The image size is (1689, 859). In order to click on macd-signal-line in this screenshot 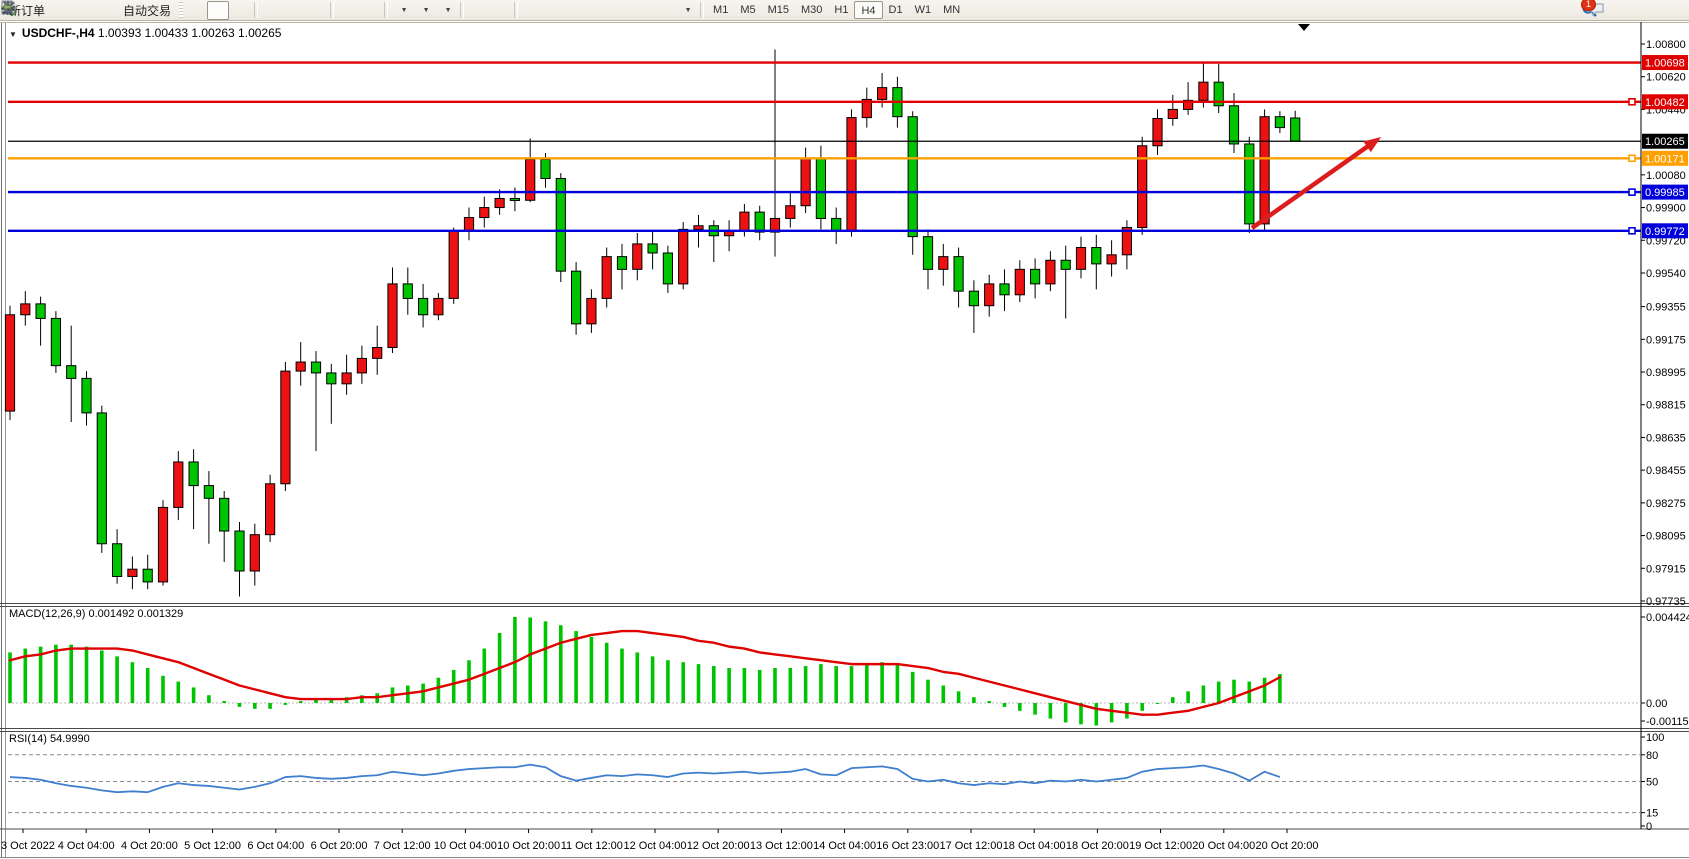, I will do `click(645, 672)`.